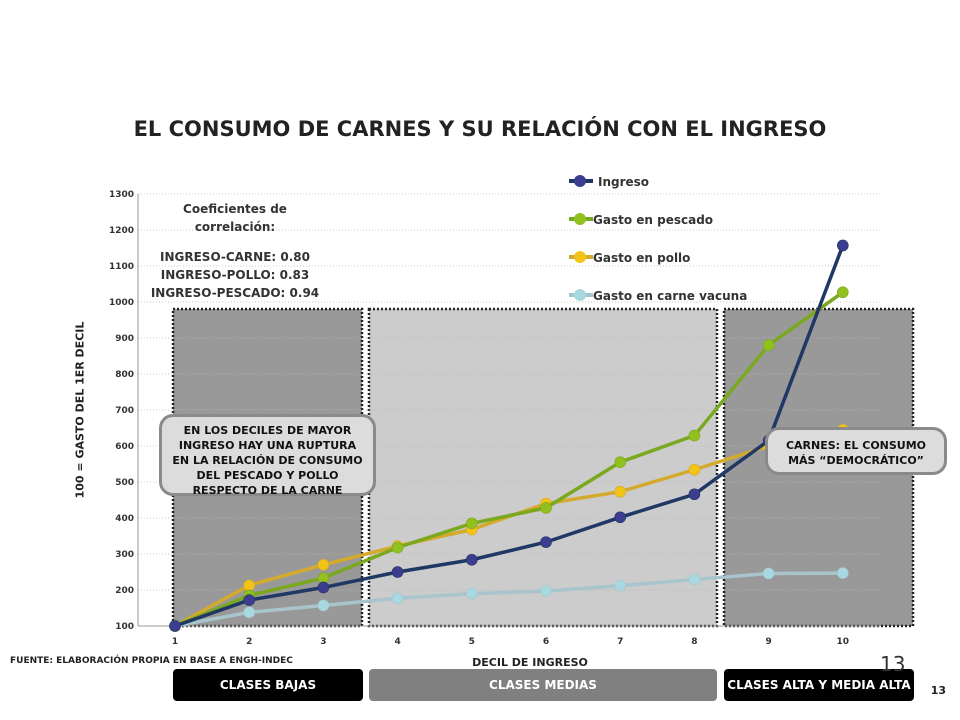 The width and height of the screenshot is (960, 720). What do you see at coordinates (235, 275) in the screenshot?
I see `correlation-line-pollo: INGRESO-POLLO: 0.83` at bounding box center [235, 275].